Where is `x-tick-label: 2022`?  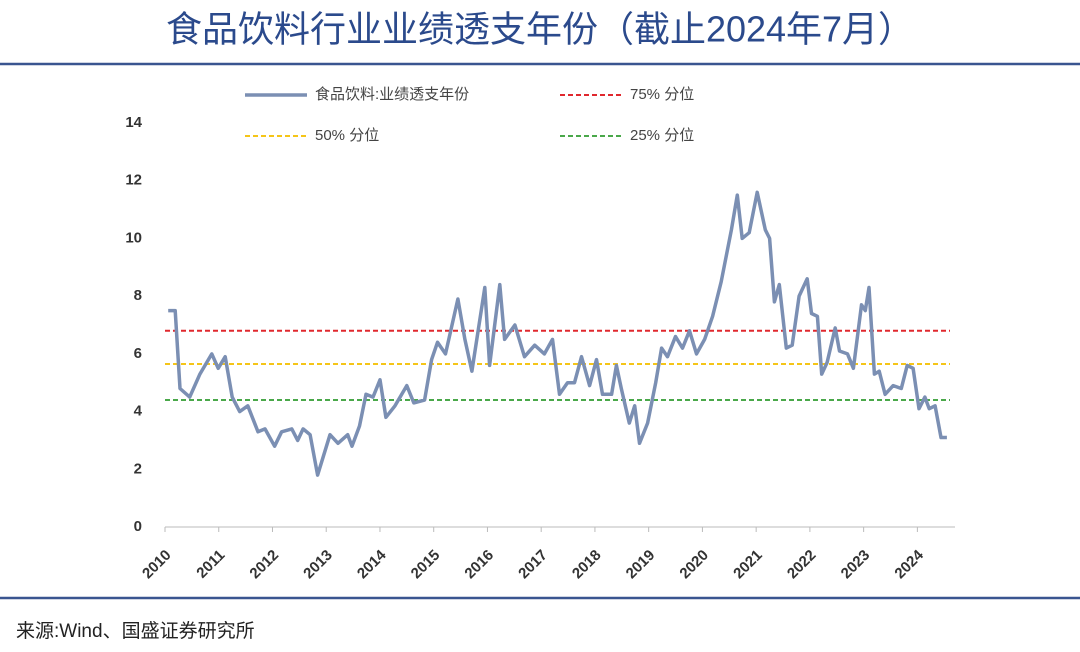
x-tick-label: 2022 is located at coordinates (802, 565).